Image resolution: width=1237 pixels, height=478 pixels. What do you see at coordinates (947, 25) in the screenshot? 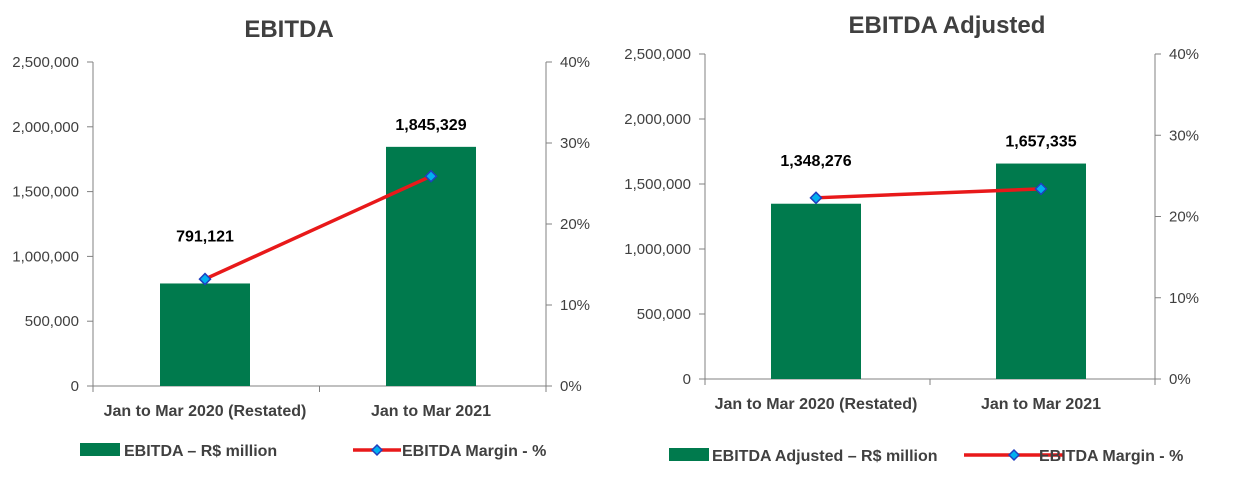
I see `chart-title: EBITDA Adjusted` at bounding box center [947, 25].